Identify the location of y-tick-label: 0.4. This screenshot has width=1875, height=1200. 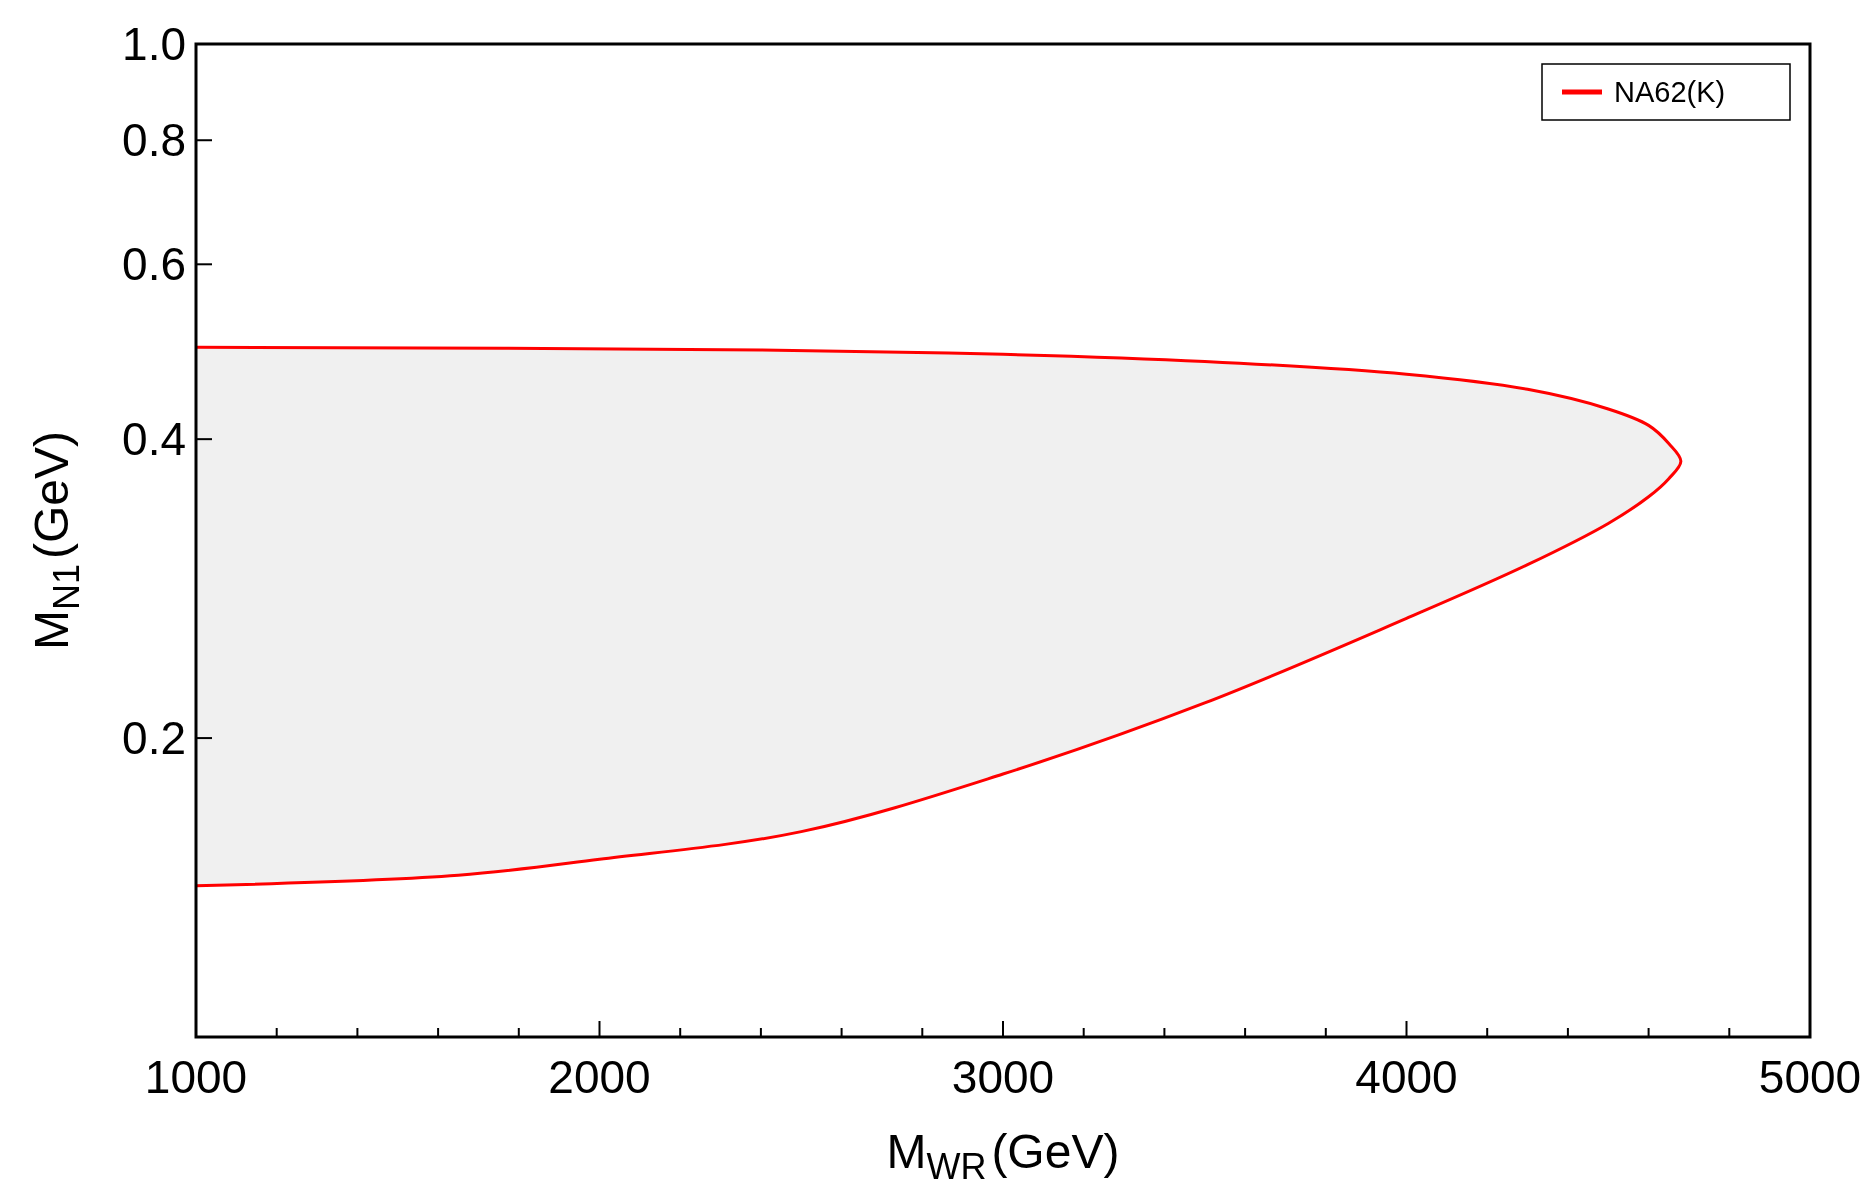
(154, 439).